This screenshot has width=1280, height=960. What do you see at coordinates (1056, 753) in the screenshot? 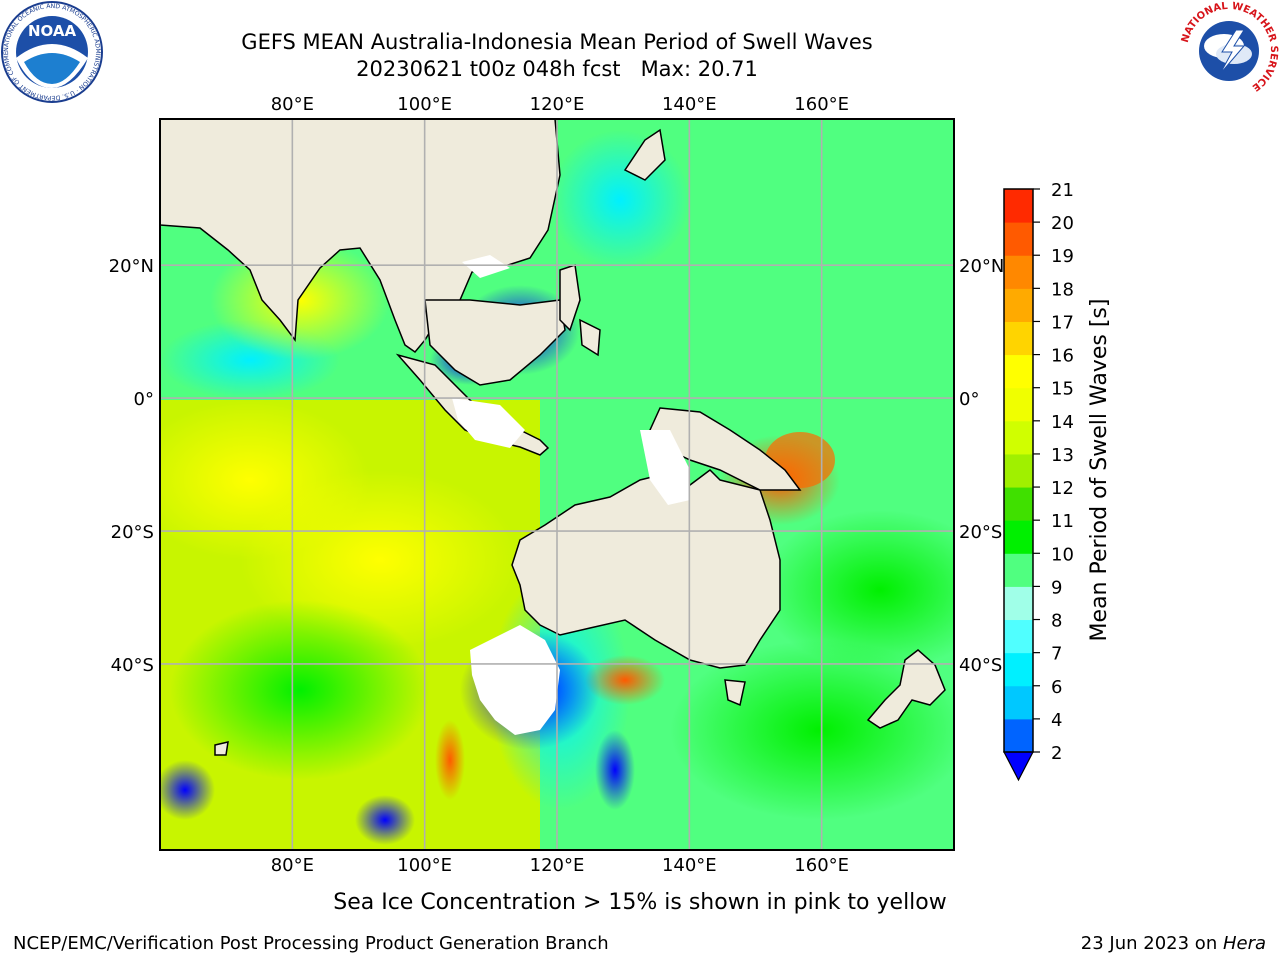
I see `colorbar-tick-label: 2` at bounding box center [1056, 753].